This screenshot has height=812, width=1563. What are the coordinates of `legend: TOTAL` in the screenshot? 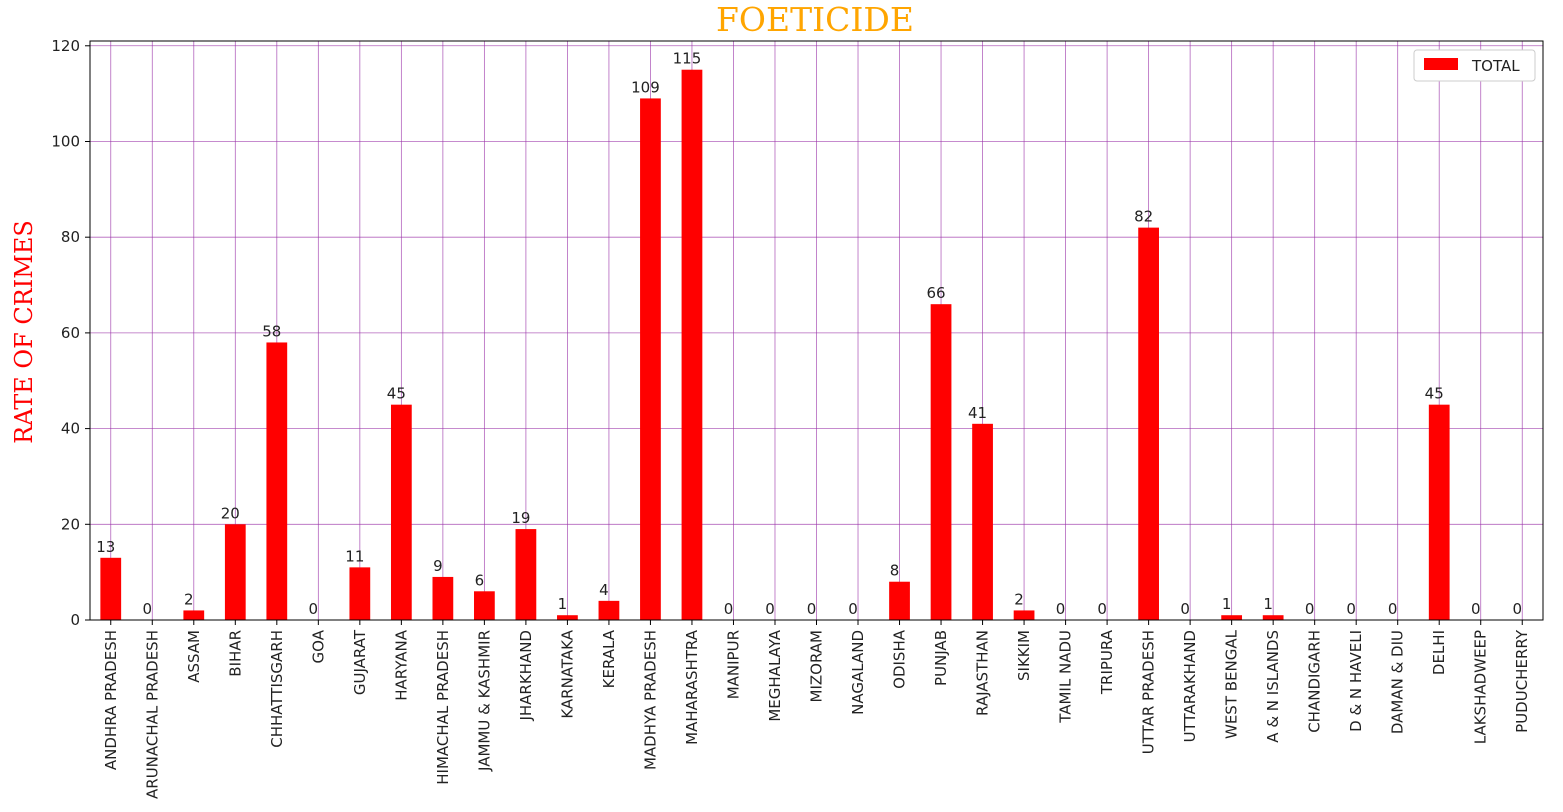 It's located at (1474, 65).